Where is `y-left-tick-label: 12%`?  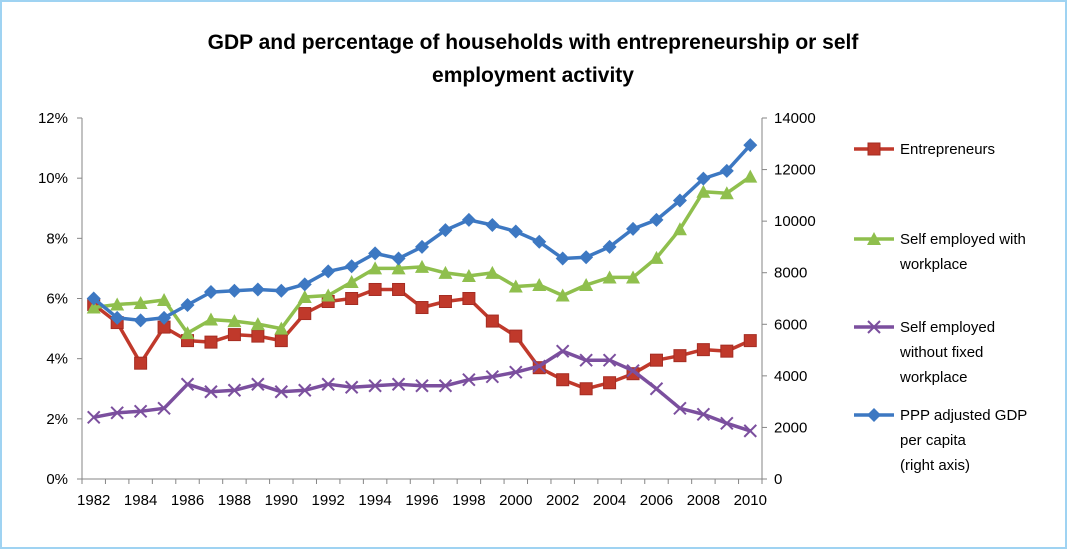
y-left-tick-label: 12% is located at coordinates (53, 118).